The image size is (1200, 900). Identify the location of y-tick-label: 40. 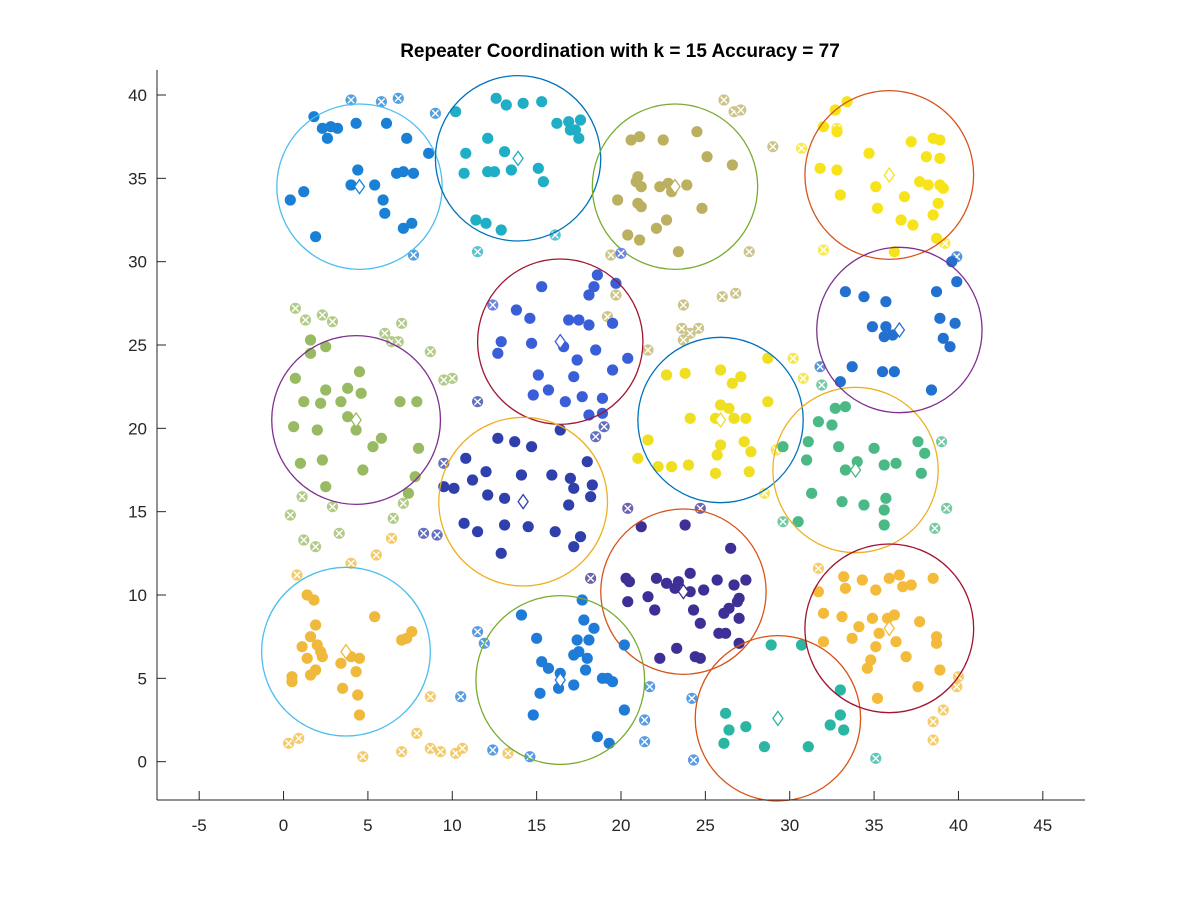
(137, 95).